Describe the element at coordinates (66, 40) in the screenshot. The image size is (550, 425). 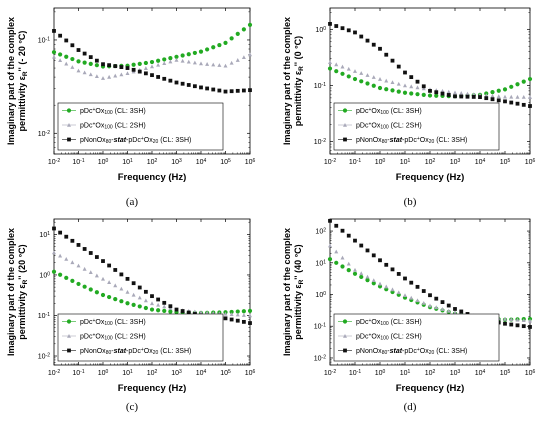
I see `data-point-s2-p2` at that location.